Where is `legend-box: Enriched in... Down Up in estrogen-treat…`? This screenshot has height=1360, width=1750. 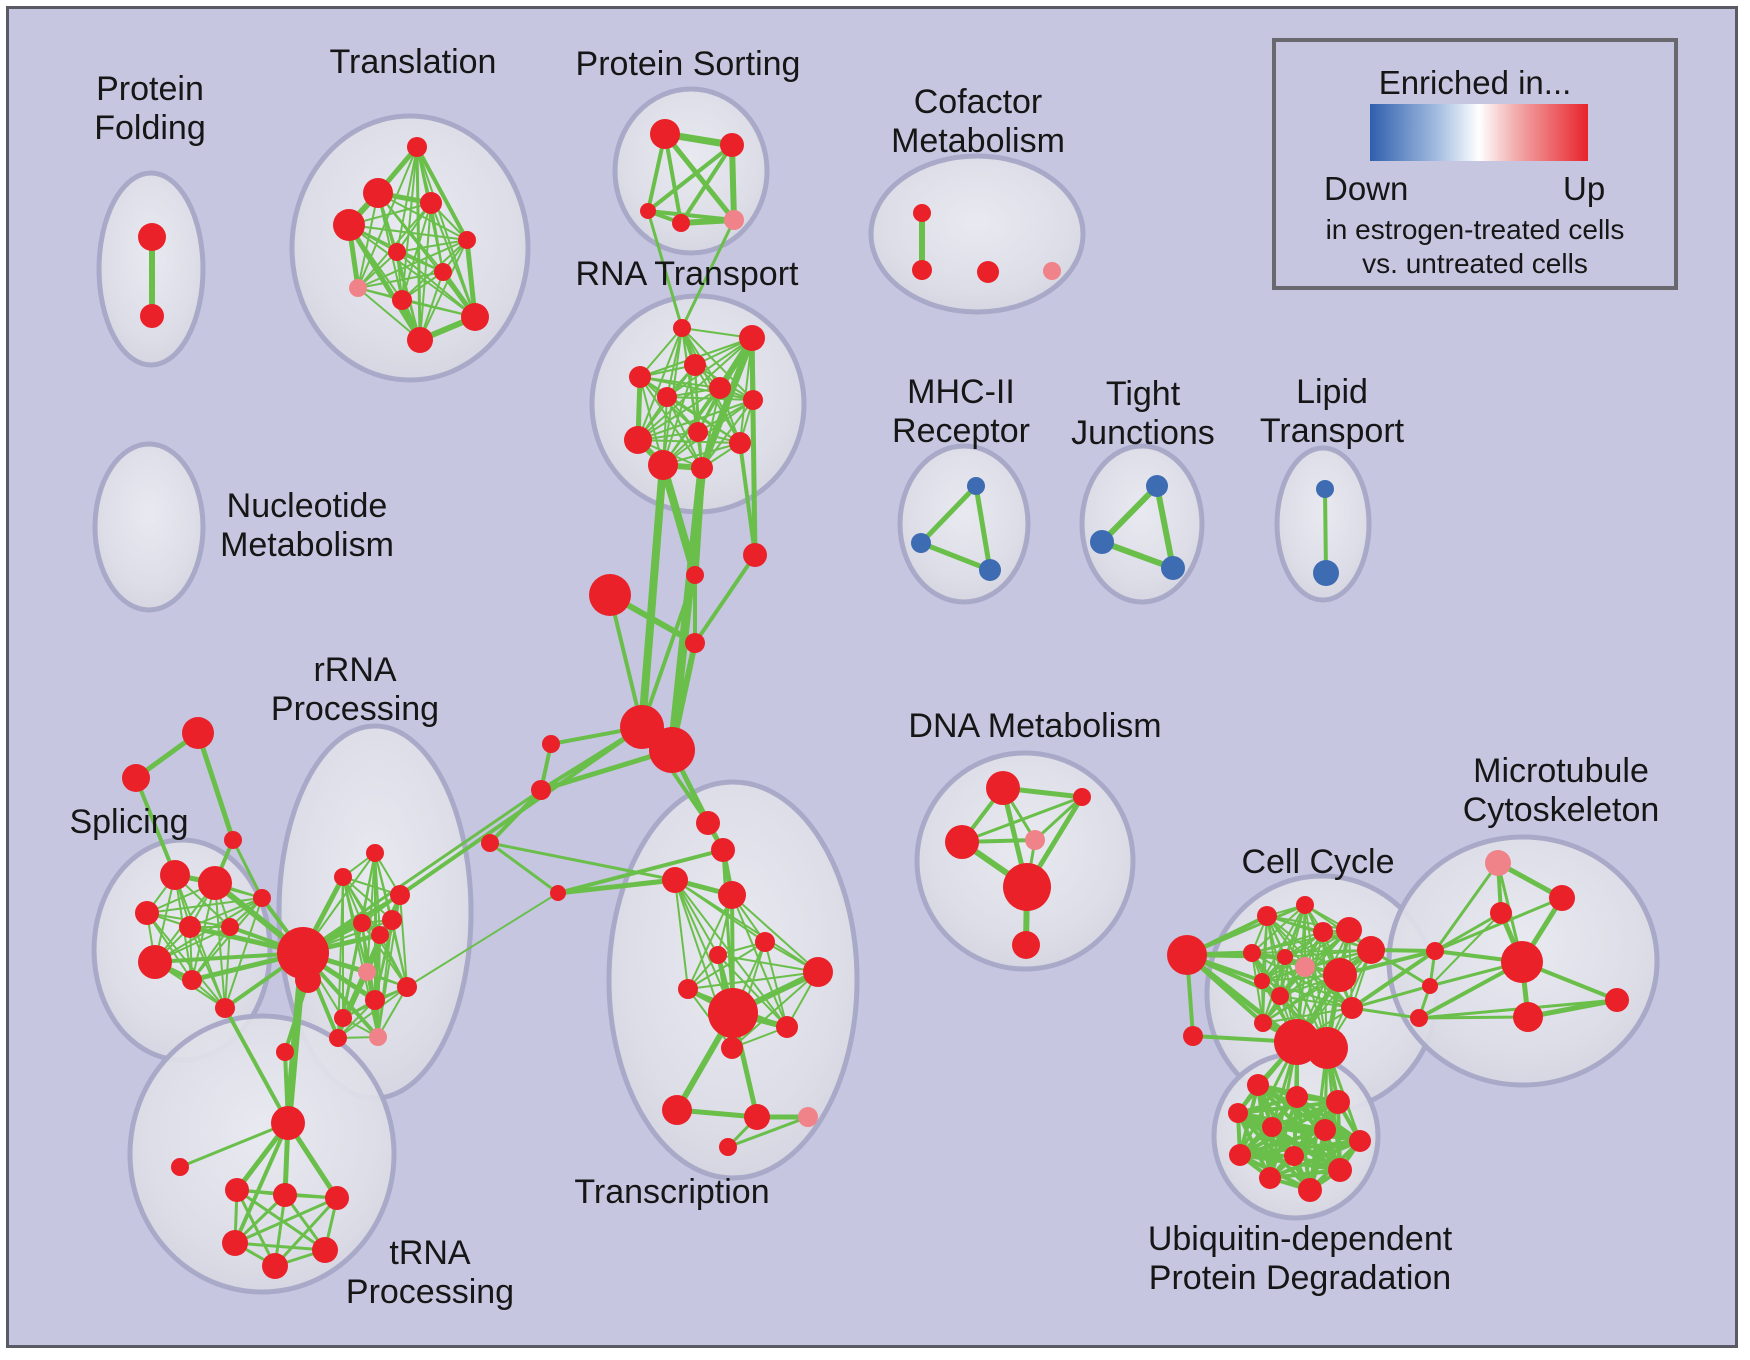
legend-box: Enriched in... Down Up in estrogen-treat… is located at coordinates (1475, 164).